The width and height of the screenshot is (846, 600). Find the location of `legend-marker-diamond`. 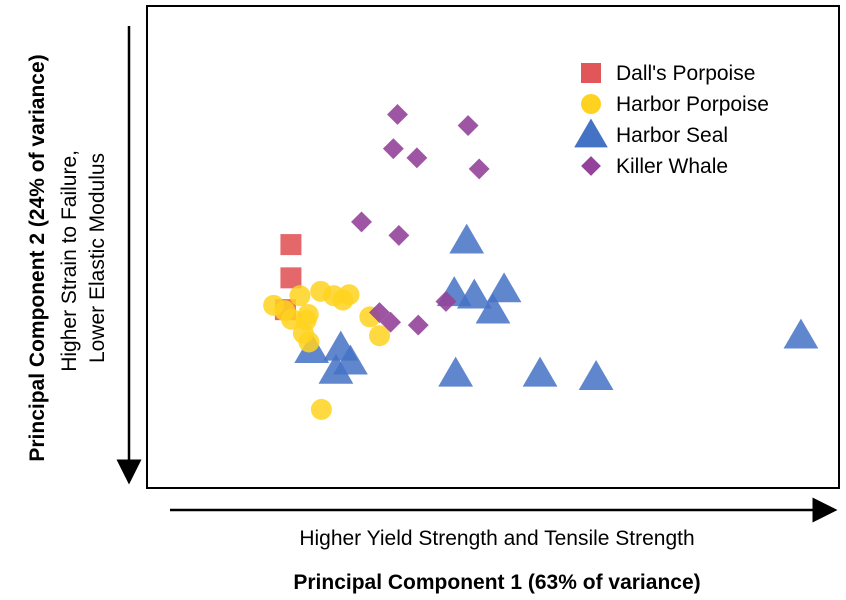

legend-marker-diamond is located at coordinates (591, 166).